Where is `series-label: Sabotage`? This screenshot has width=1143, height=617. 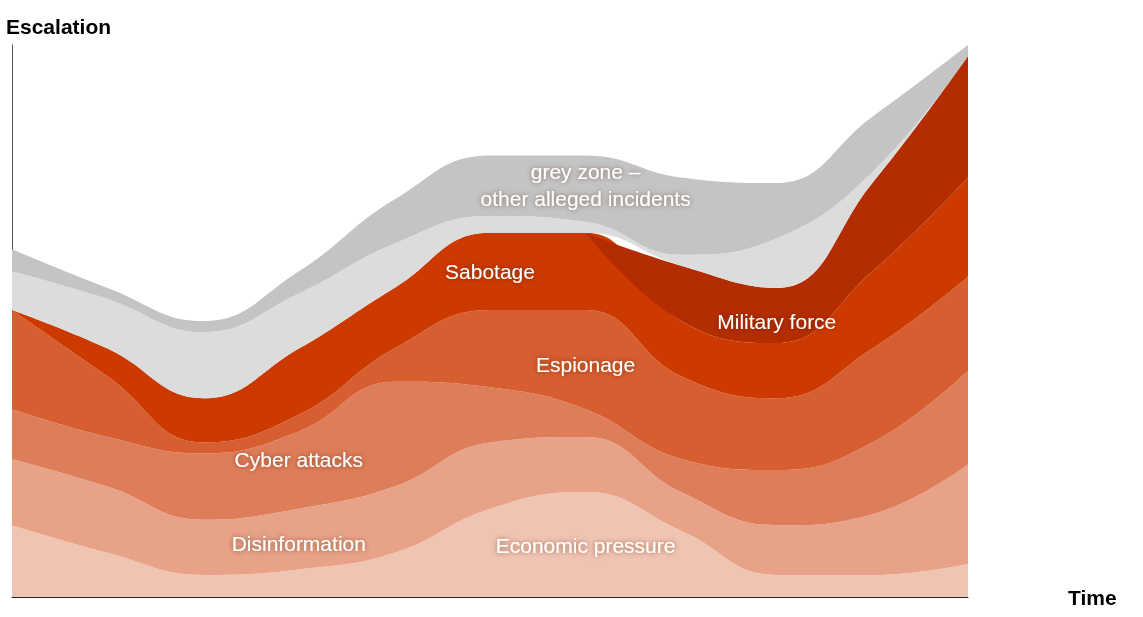 series-label: Sabotage is located at coordinates (490, 271).